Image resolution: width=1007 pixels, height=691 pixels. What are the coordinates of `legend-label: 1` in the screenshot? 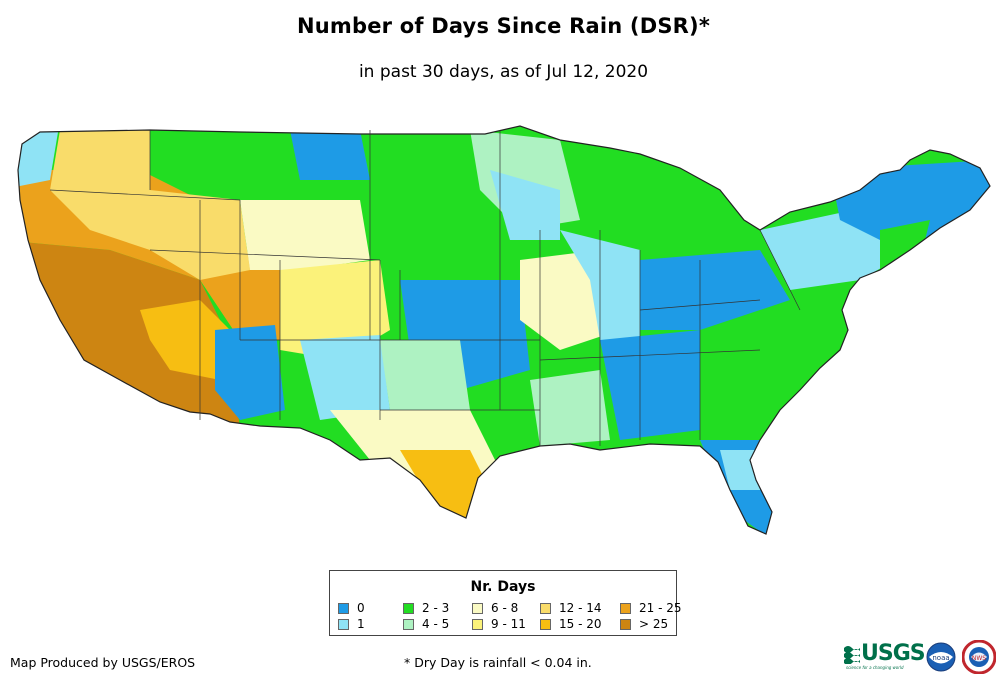 It's located at (361, 624).